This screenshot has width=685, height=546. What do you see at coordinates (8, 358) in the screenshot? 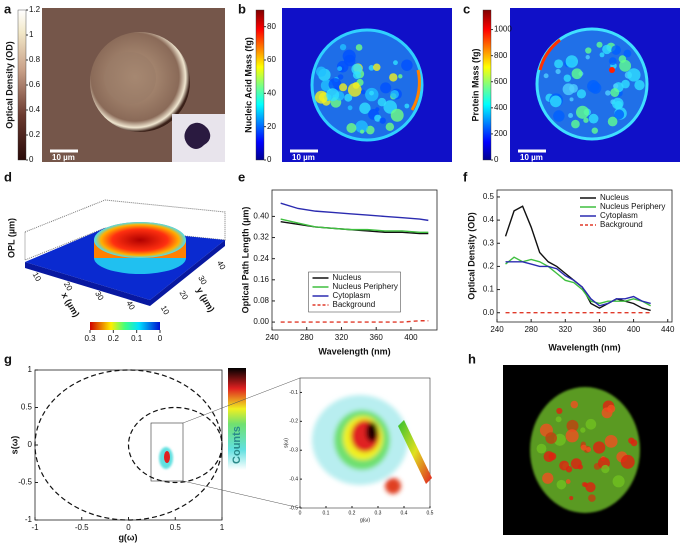
I see `panel-label: g` at bounding box center [8, 358].